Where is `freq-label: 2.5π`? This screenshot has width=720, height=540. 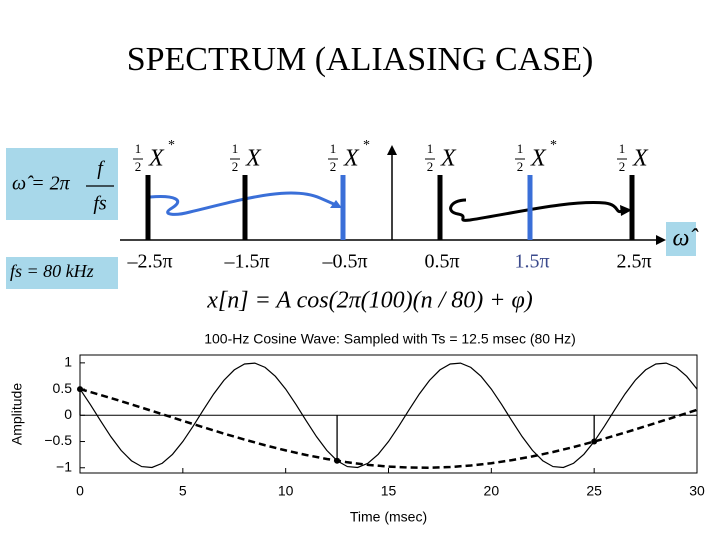
freq-label: 2.5π is located at coordinates (633, 262).